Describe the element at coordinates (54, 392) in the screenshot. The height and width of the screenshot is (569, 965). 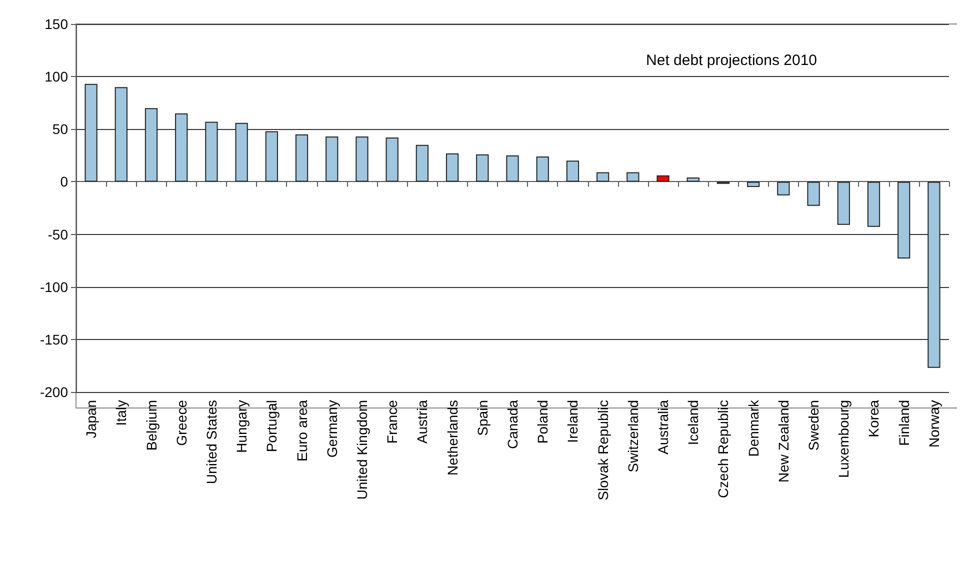
I see `y-tick-label: -200` at that location.